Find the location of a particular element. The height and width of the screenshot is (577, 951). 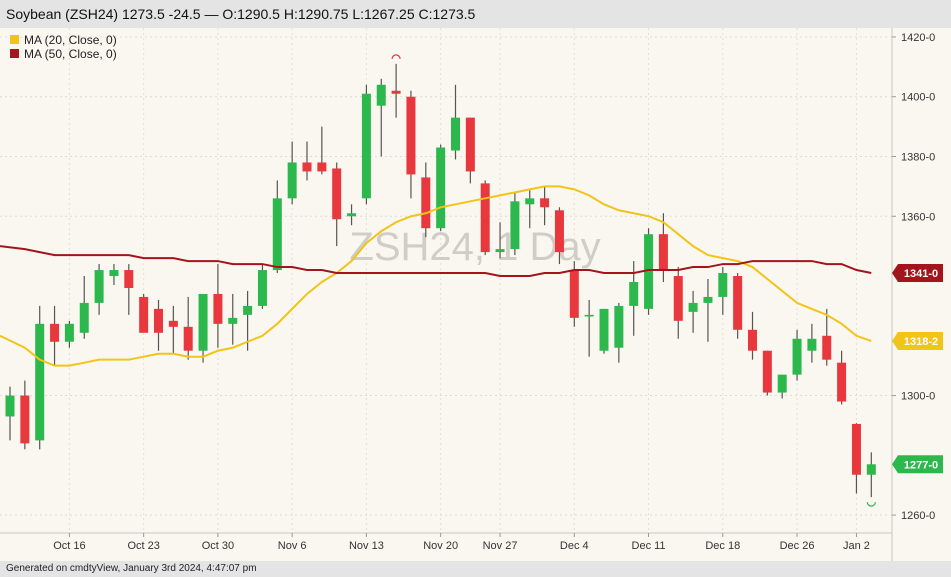

price-labels: 1341-0 1318-2 1277-0 is located at coordinates (917, 369).